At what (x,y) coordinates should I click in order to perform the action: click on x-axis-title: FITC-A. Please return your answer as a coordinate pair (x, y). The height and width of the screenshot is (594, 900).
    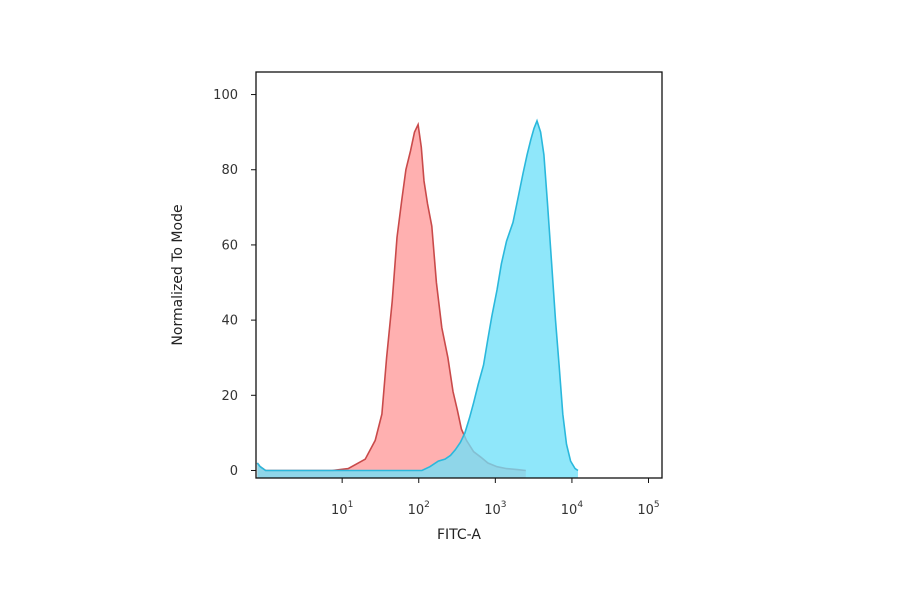
    Looking at the image, I should click on (459, 535).